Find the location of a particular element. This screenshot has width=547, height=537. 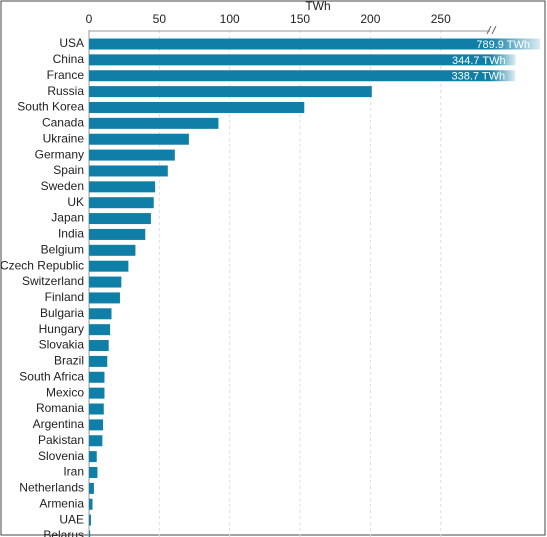

y-tick-label: Japan is located at coordinates (67, 218).